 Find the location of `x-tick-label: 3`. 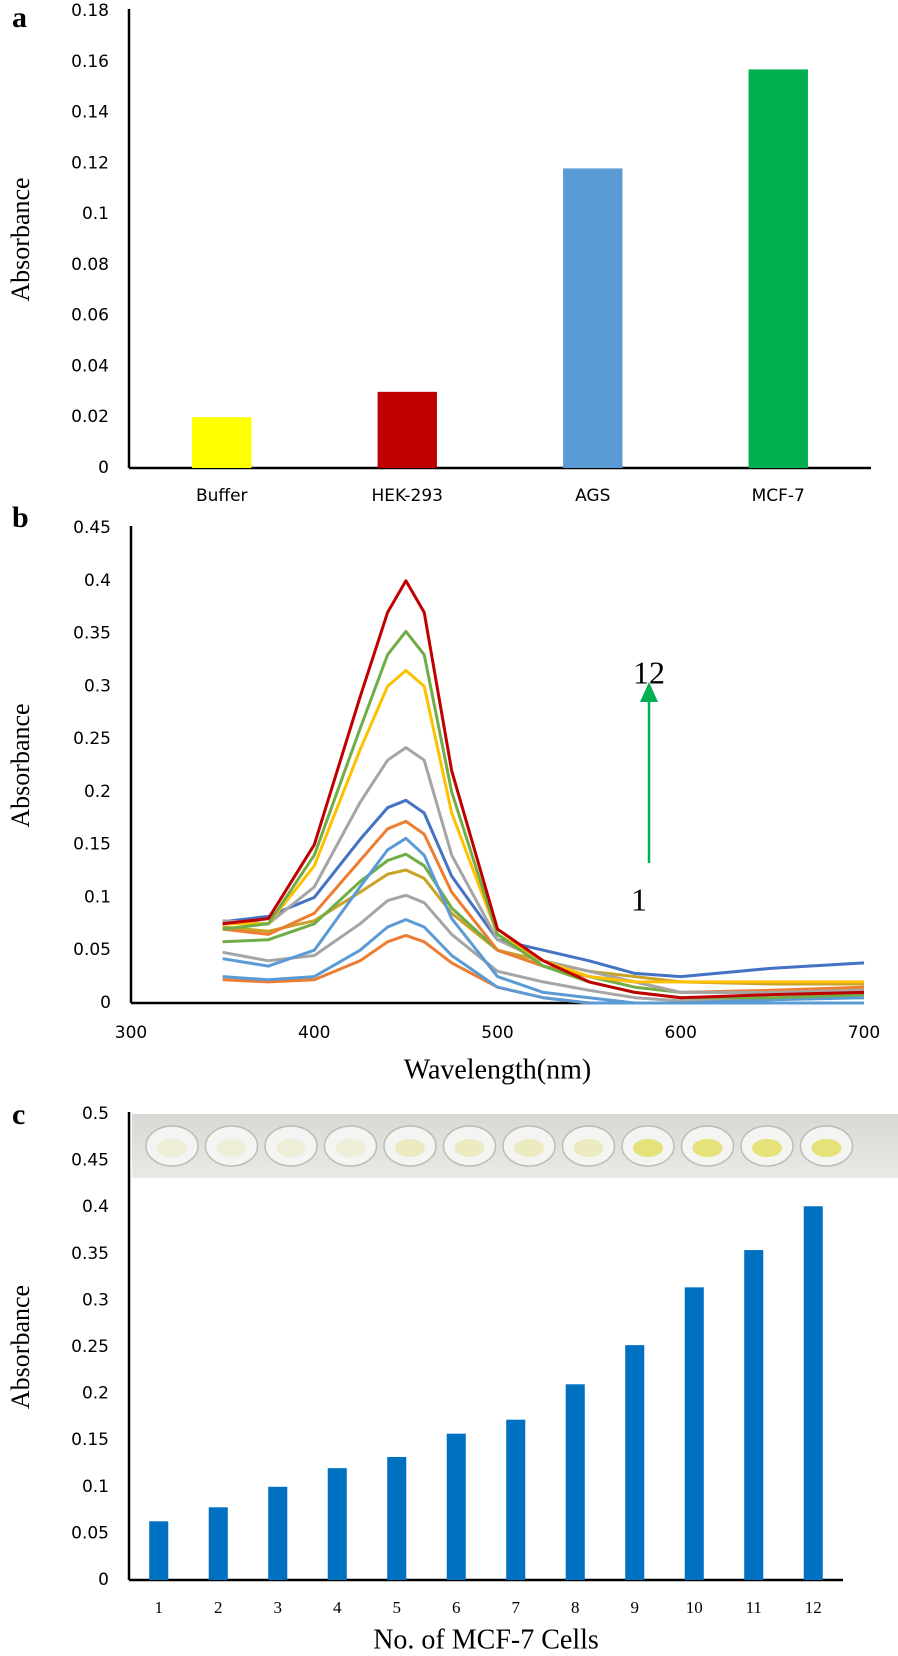

x-tick-label: 3 is located at coordinates (278, 1607).